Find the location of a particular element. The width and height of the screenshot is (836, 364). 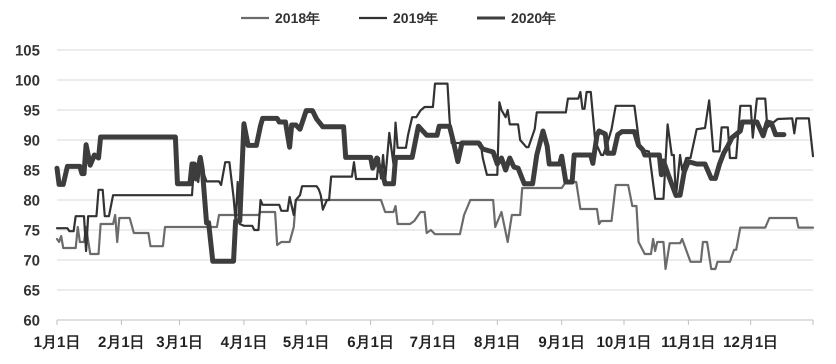

x-tick-label: 9月1日 is located at coordinates (562, 342).